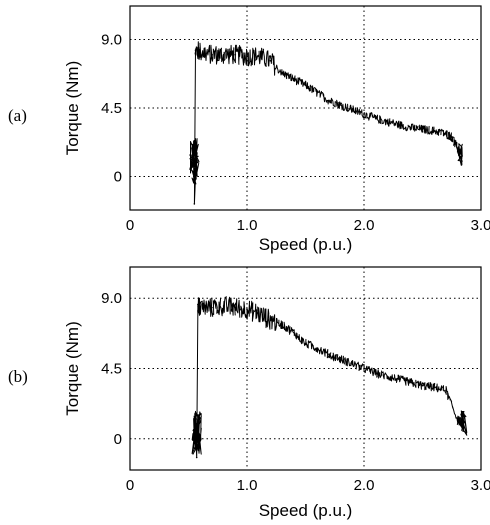 The width and height of the screenshot is (490, 525). Describe the element at coordinates (18, 376) in the screenshot. I see `panel-label: (b)` at that location.